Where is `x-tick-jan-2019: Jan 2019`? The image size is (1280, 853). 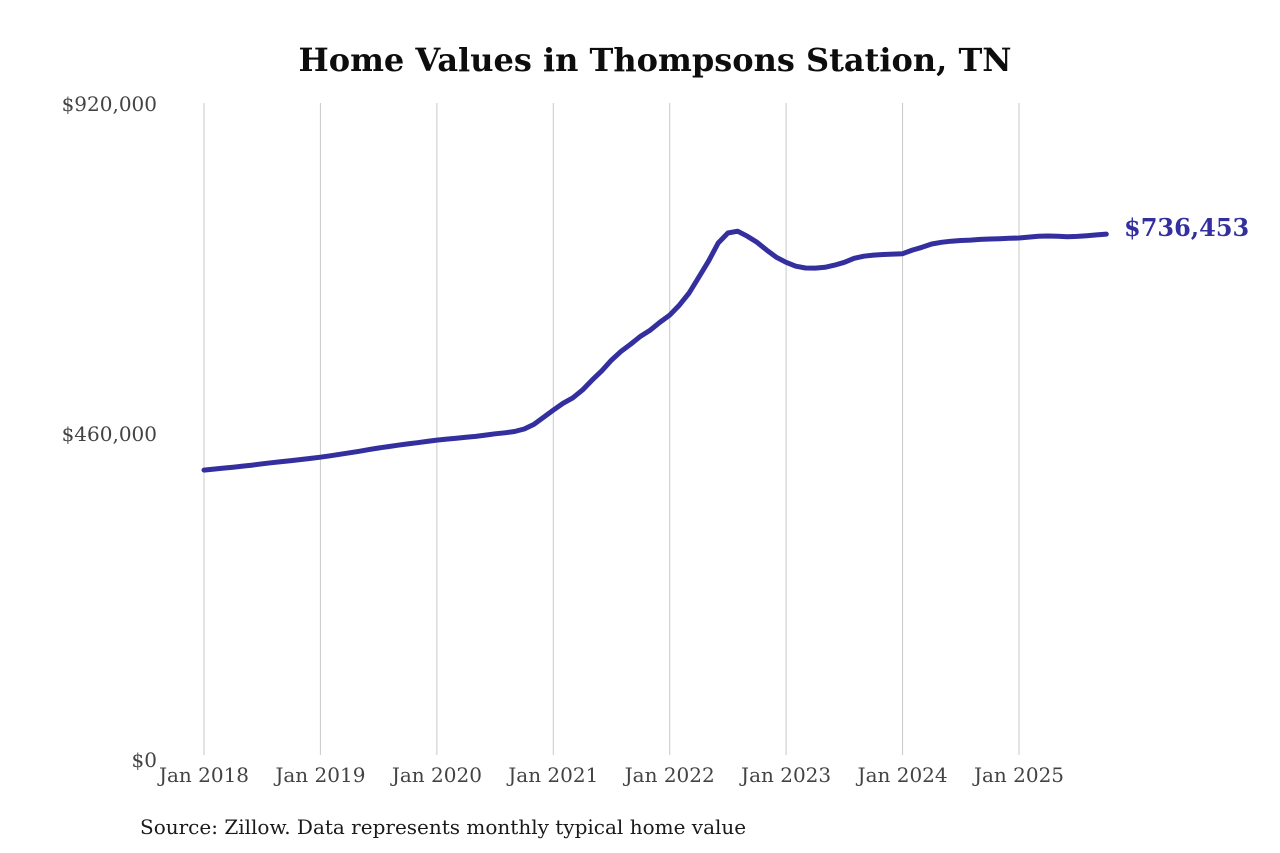 x-tick-jan-2019: Jan 2019 is located at coordinates (319, 775).